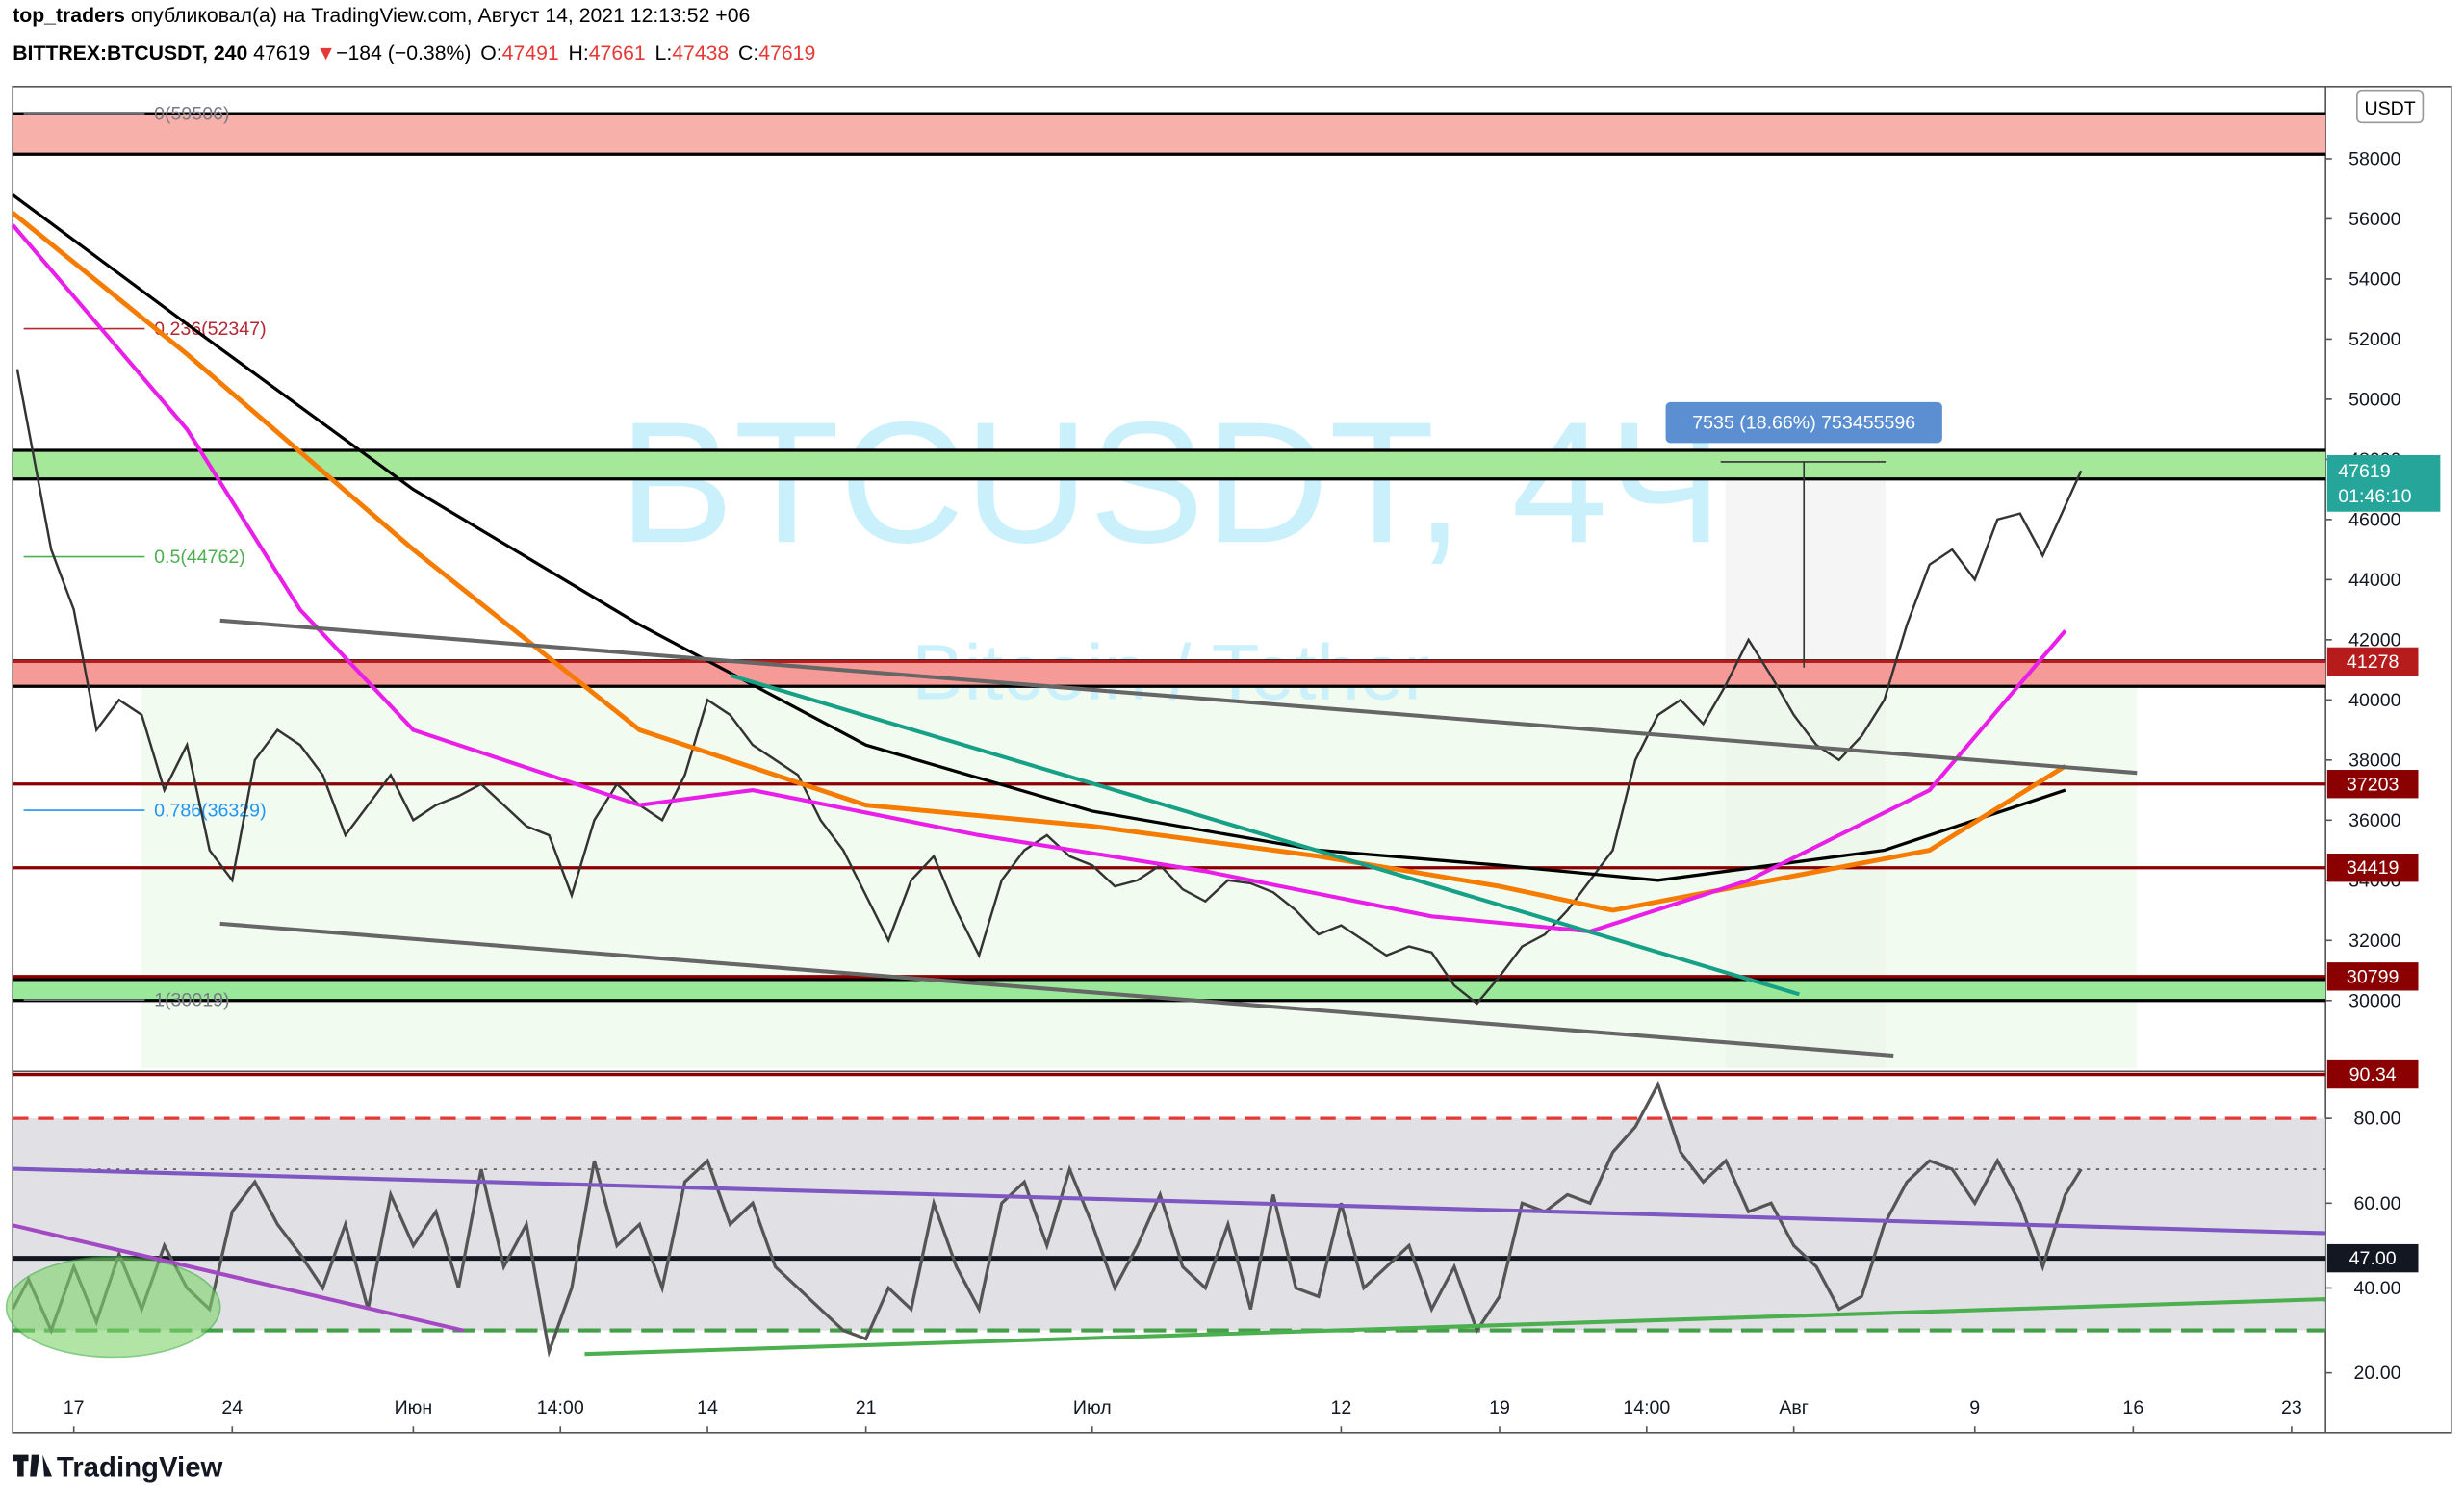 This screenshot has height=1505, width=2464. Describe the element at coordinates (748, 53) in the screenshot. I see `ohlc-key: C:` at that location.